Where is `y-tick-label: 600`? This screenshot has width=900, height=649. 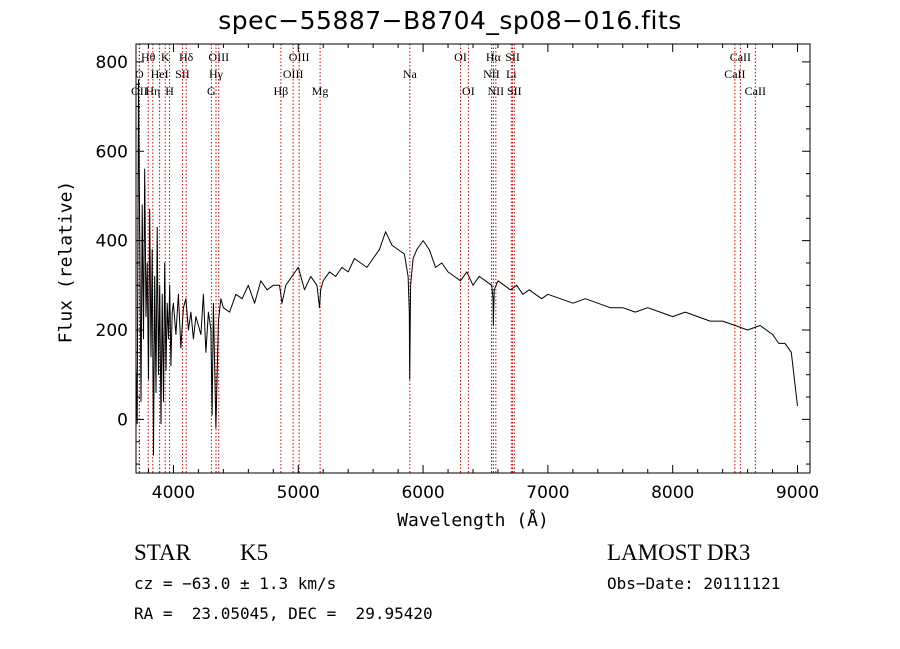
y-tick-label: 600 is located at coordinates (112, 152).